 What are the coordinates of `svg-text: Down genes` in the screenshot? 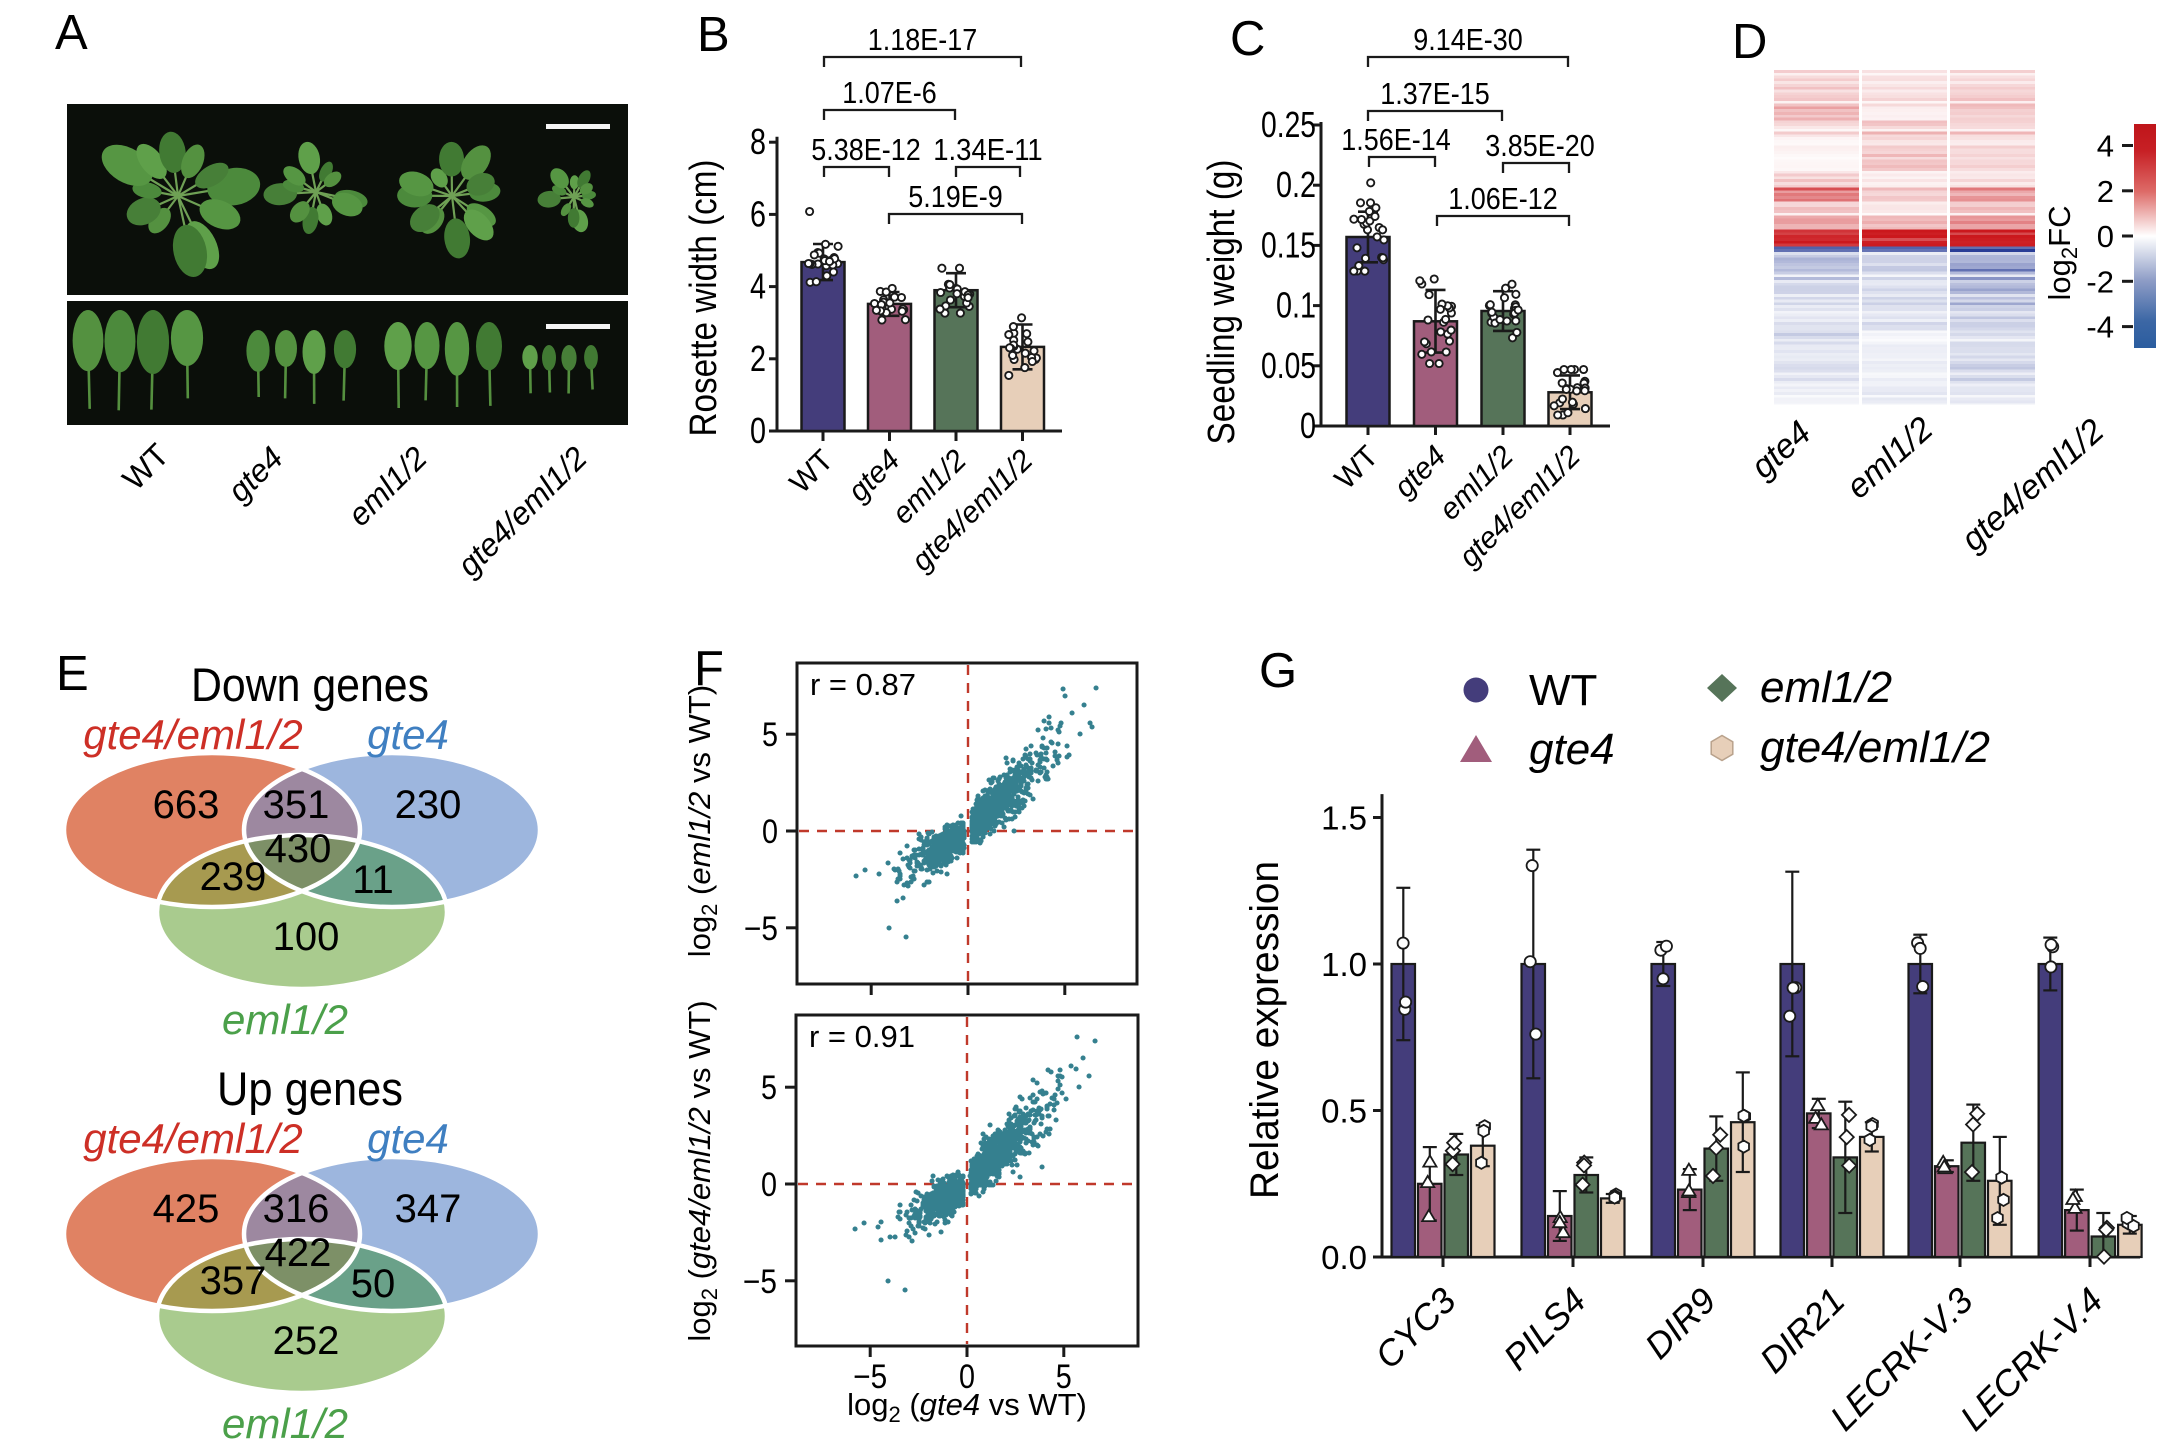 It's located at (310, 684).